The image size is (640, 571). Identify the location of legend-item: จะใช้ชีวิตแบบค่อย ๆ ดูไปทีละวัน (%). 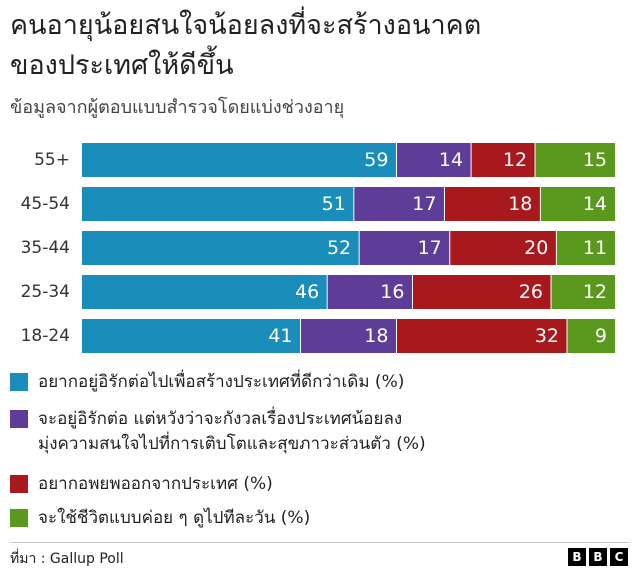
(160, 518).